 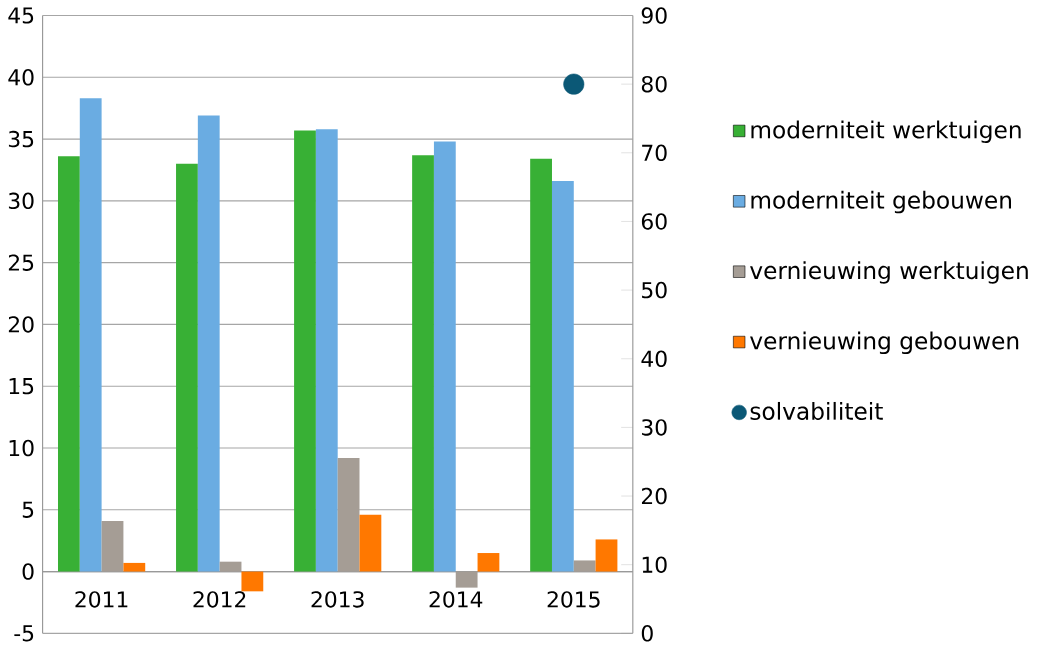 I want to click on y-tick-label: 10, so click(x=21, y=448).